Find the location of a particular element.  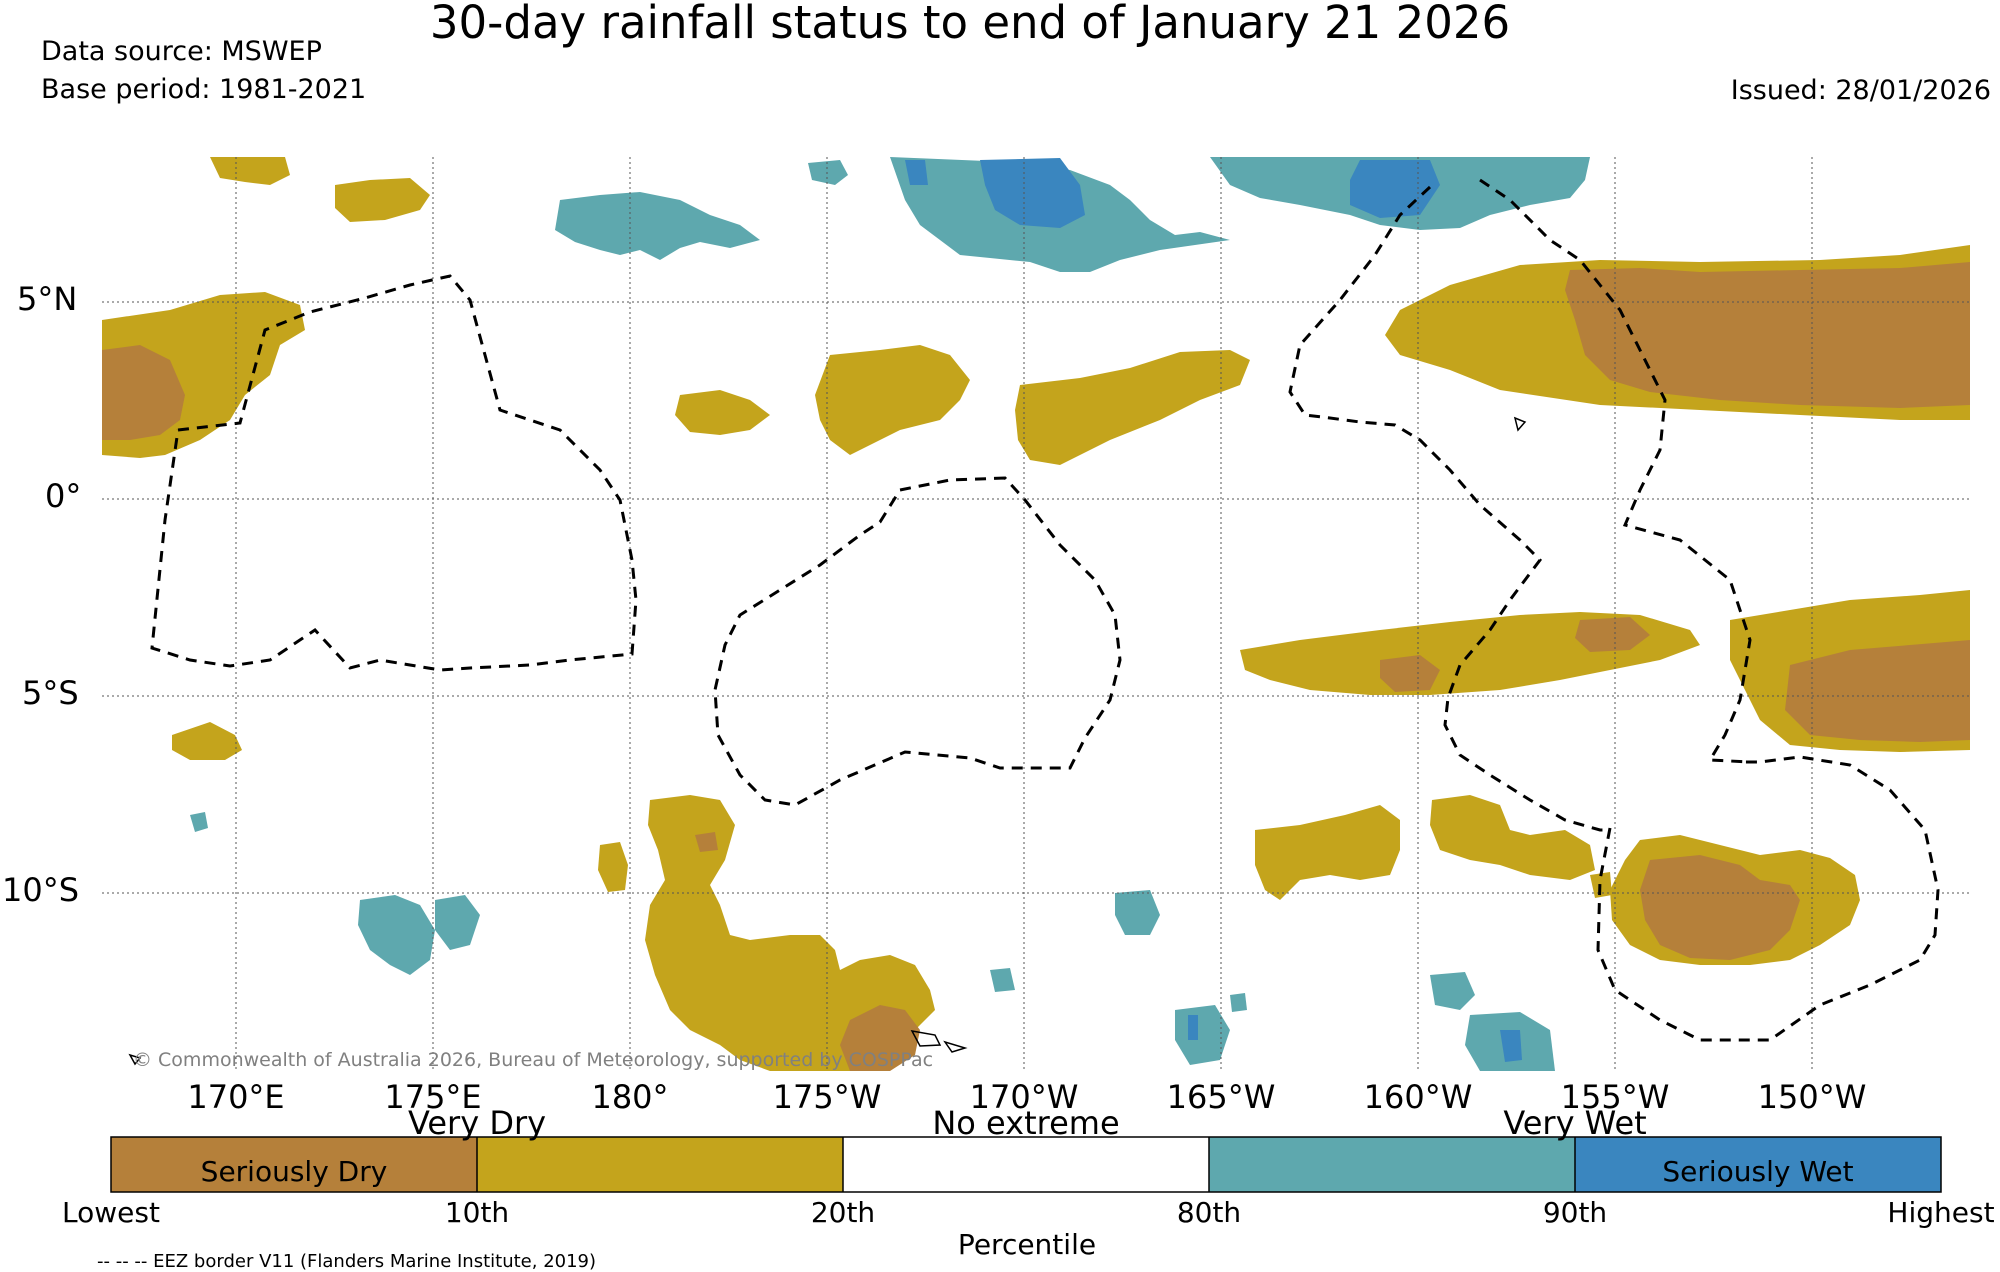

data-source-text: Data source: MSWEP is located at coordinates (181, 51).